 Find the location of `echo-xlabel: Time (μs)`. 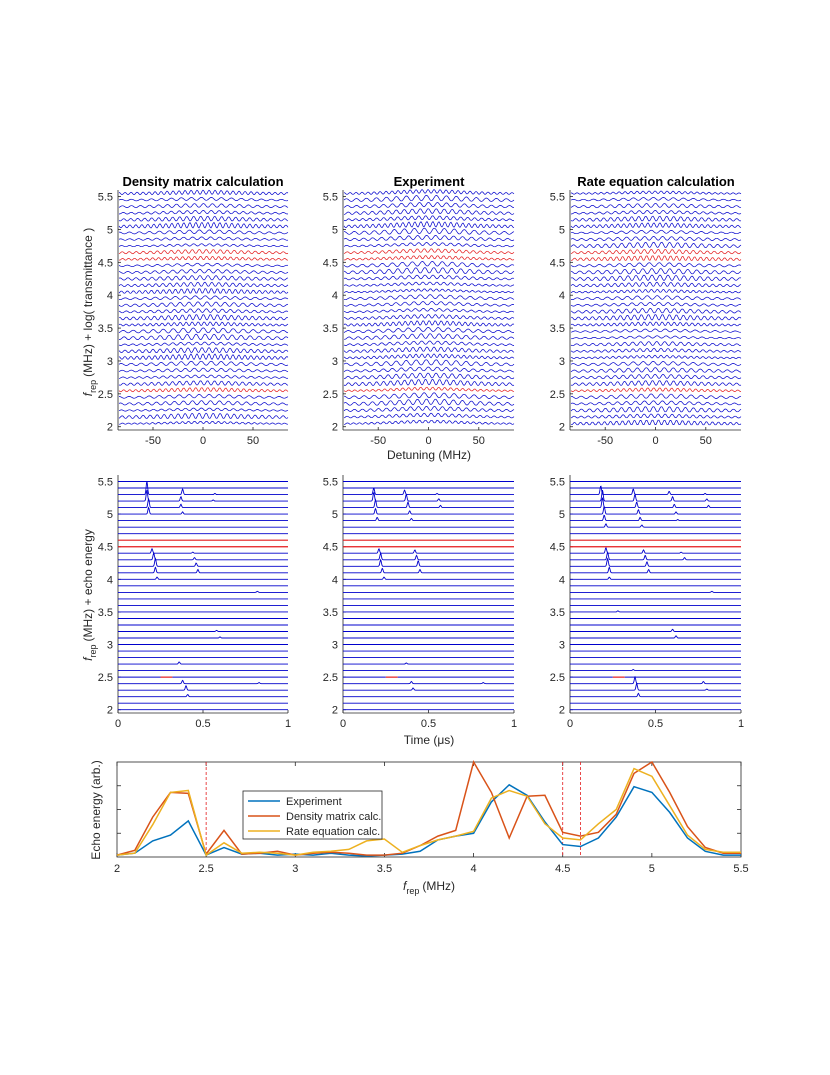

echo-xlabel: Time (μs) is located at coordinates (429, 740).